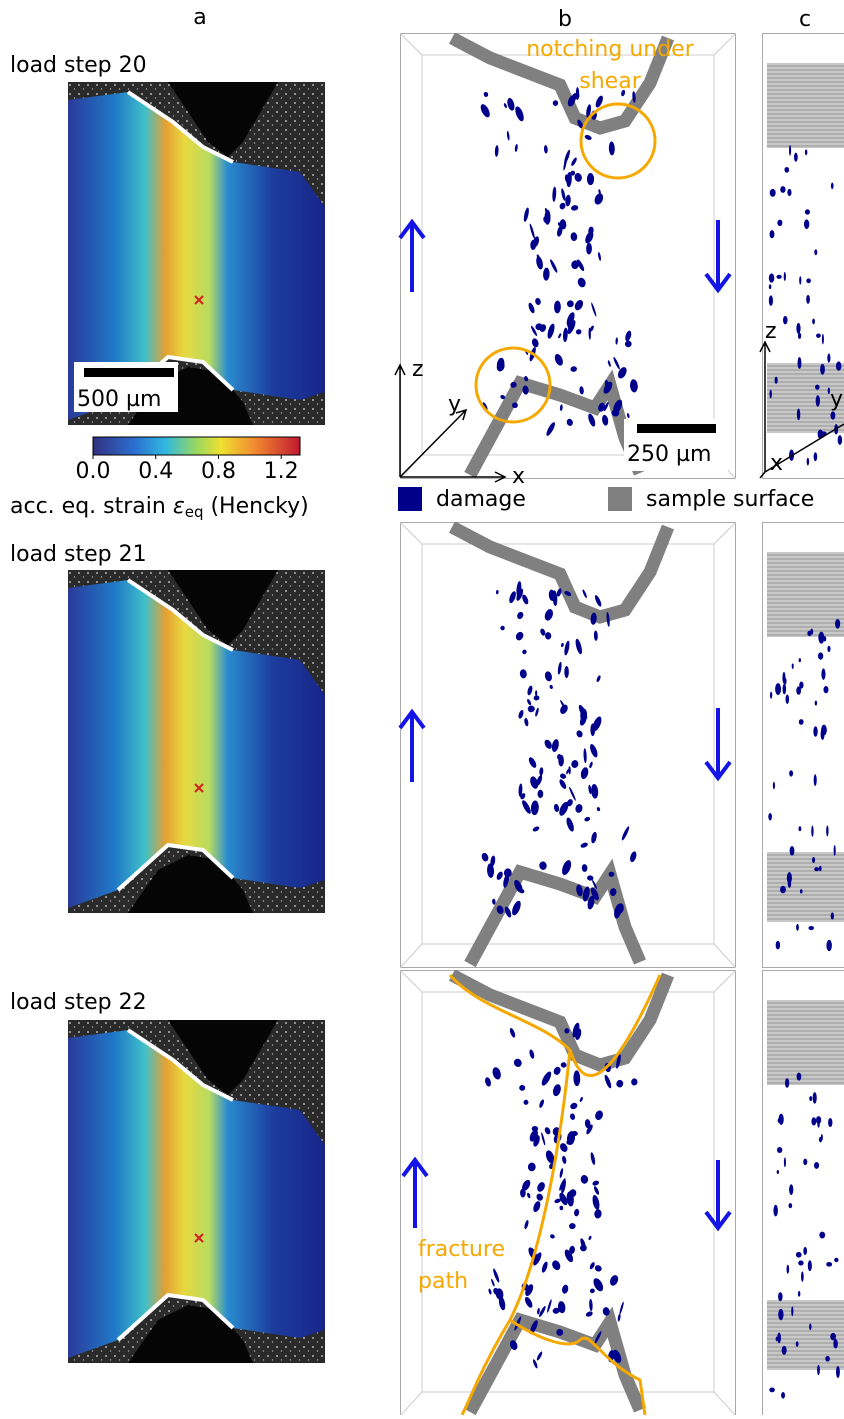 The height and width of the screenshot is (1419, 844). Describe the element at coordinates (443, 1281) in the screenshot. I see `annotation: path` at that location.